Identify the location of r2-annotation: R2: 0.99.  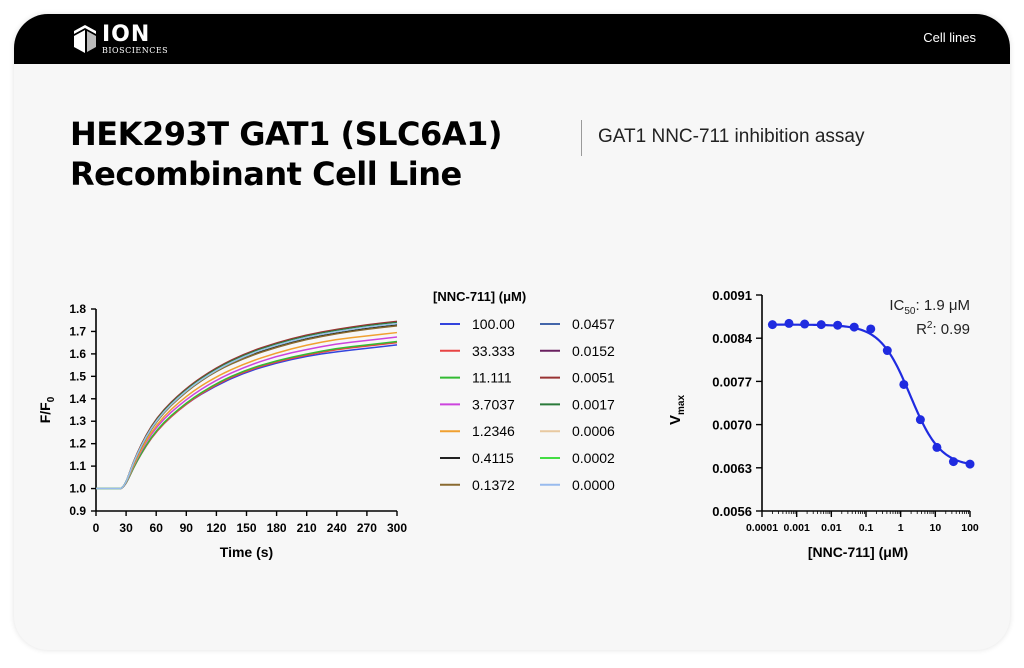
(943, 329).